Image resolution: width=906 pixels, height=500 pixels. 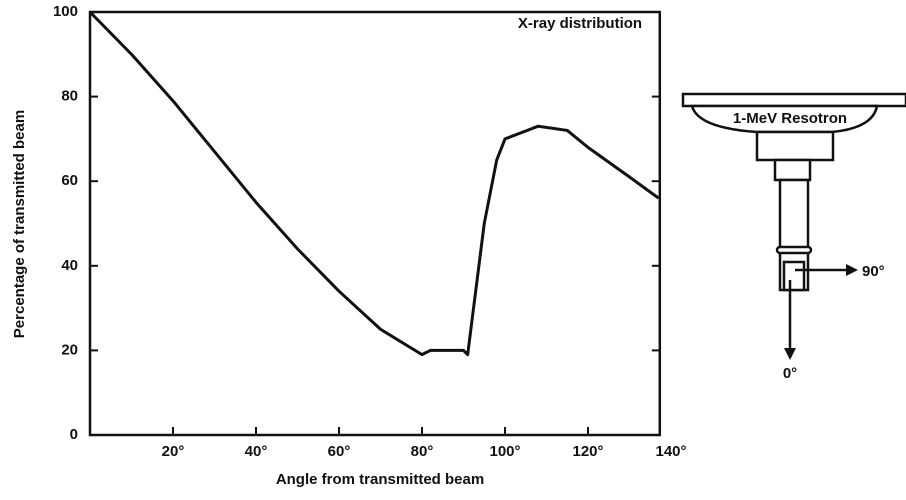 What do you see at coordinates (380, 479) in the screenshot?
I see `x-axis-label: Angle from transmitted beam` at bounding box center [380, 479].